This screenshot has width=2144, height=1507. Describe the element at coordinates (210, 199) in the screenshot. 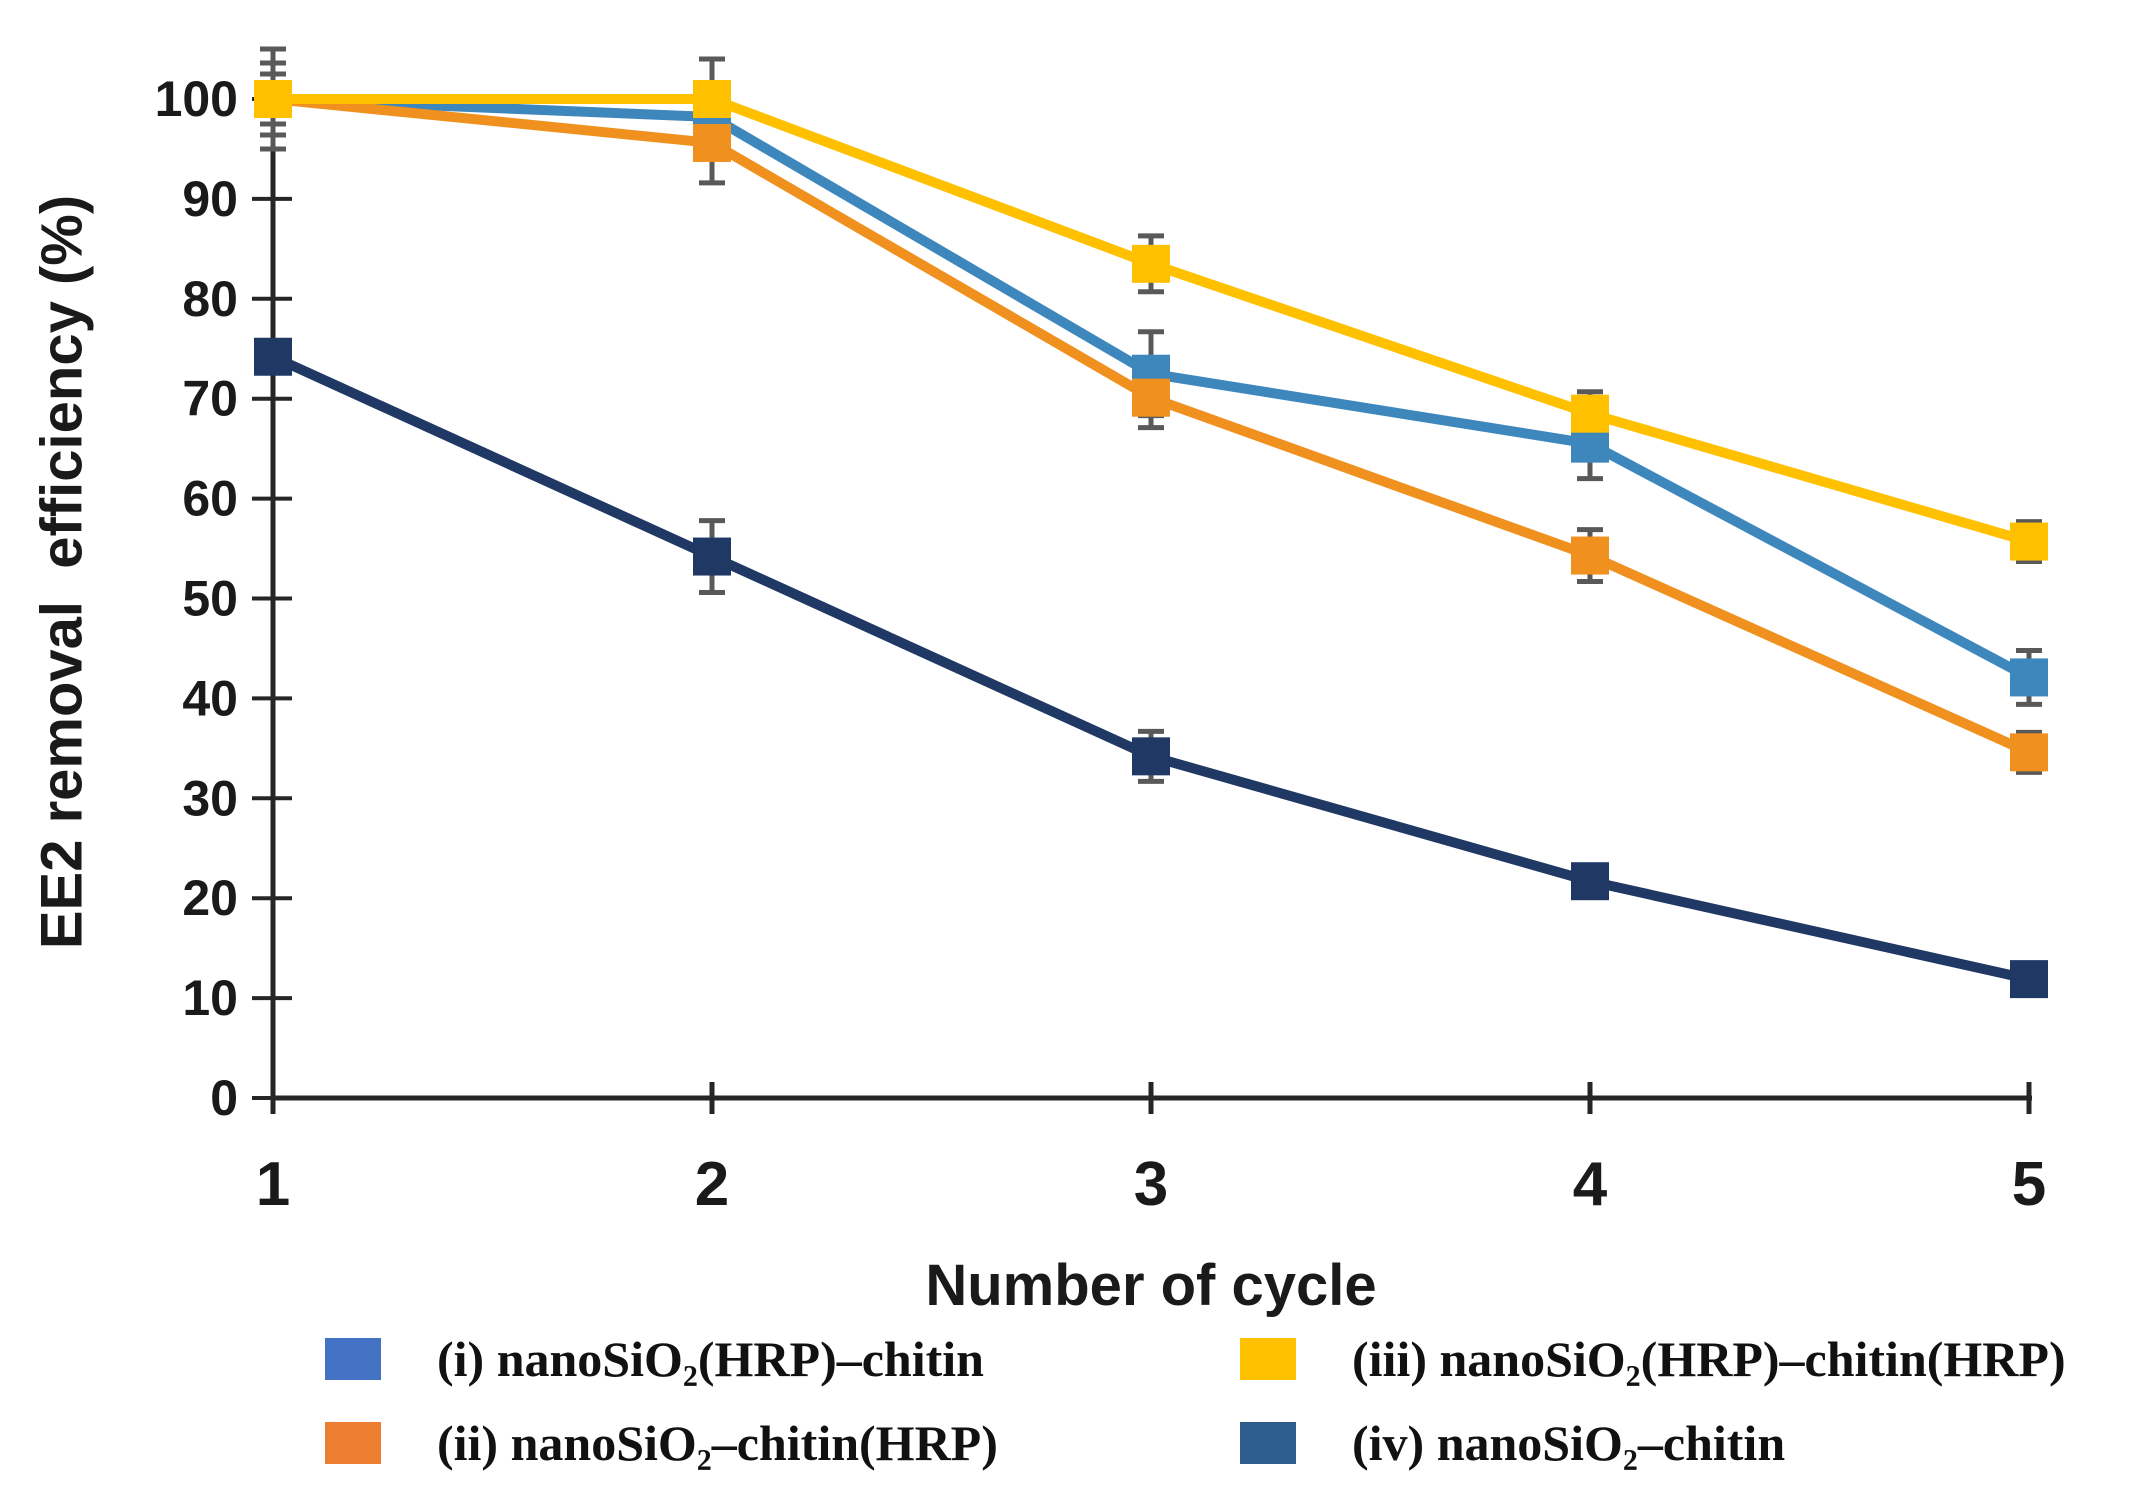

I see `y-tick-label: 90` at that location.